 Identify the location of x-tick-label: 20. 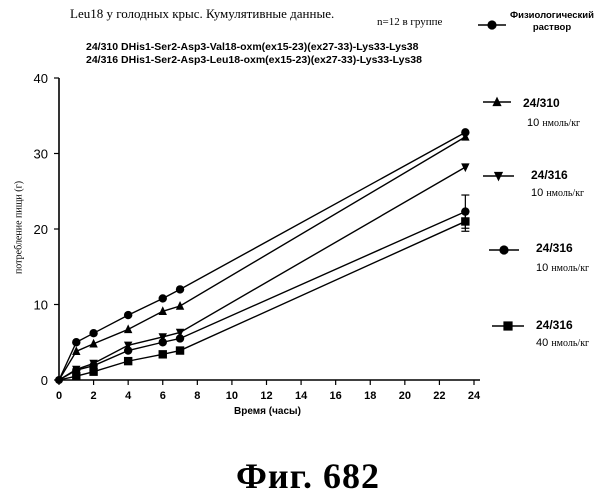
(405, 396).